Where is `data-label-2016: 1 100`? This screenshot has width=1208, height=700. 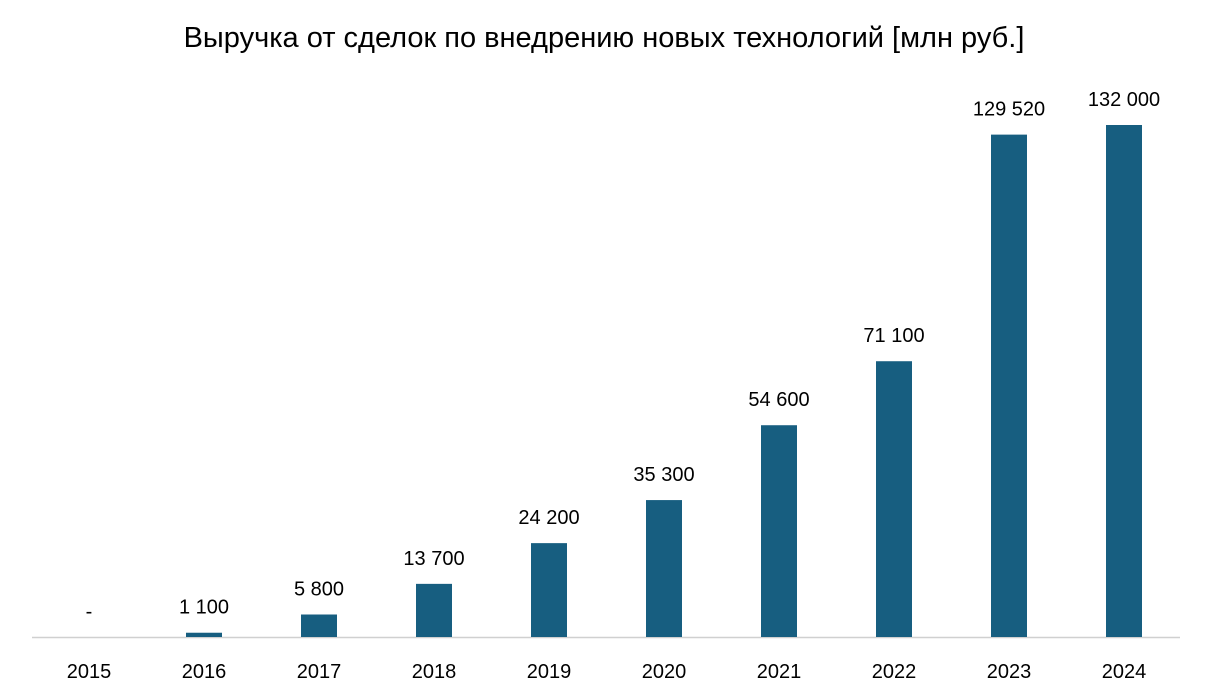
data-label-2016: 1 100 is located at coordinates (204, 608).